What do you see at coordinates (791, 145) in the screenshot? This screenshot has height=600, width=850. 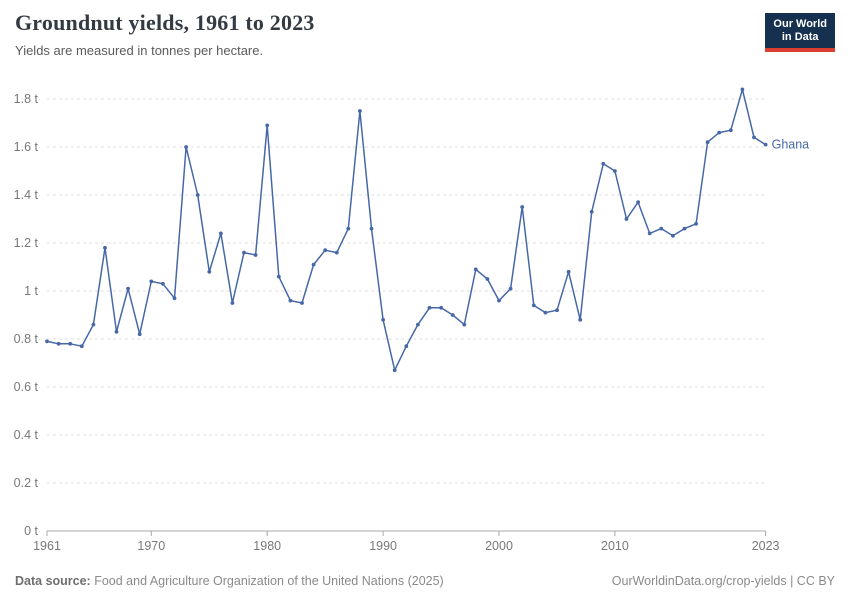 I see `entity-label: Ghana` at bounding box center [791, 145].